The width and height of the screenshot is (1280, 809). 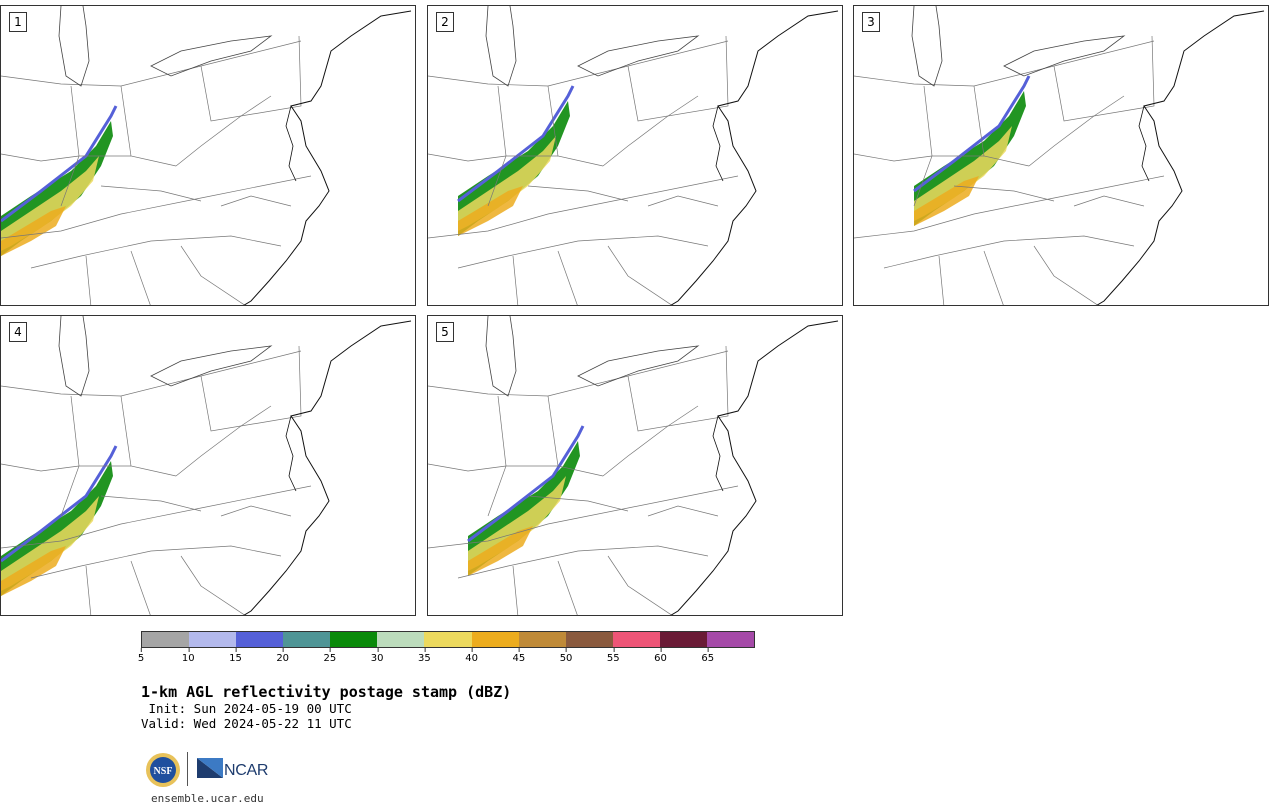 What do you see at coordinates (707, 656) in the screenshot?
I see `colorbar-tick-label: 65` at bounding box center [707, 656].